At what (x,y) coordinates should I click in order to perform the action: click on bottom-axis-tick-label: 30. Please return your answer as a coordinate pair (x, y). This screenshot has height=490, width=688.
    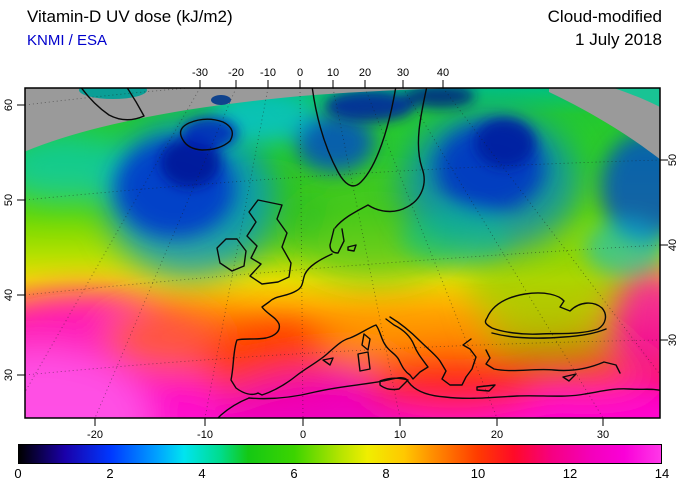
    Looking at the image, I should click on (603, 434).